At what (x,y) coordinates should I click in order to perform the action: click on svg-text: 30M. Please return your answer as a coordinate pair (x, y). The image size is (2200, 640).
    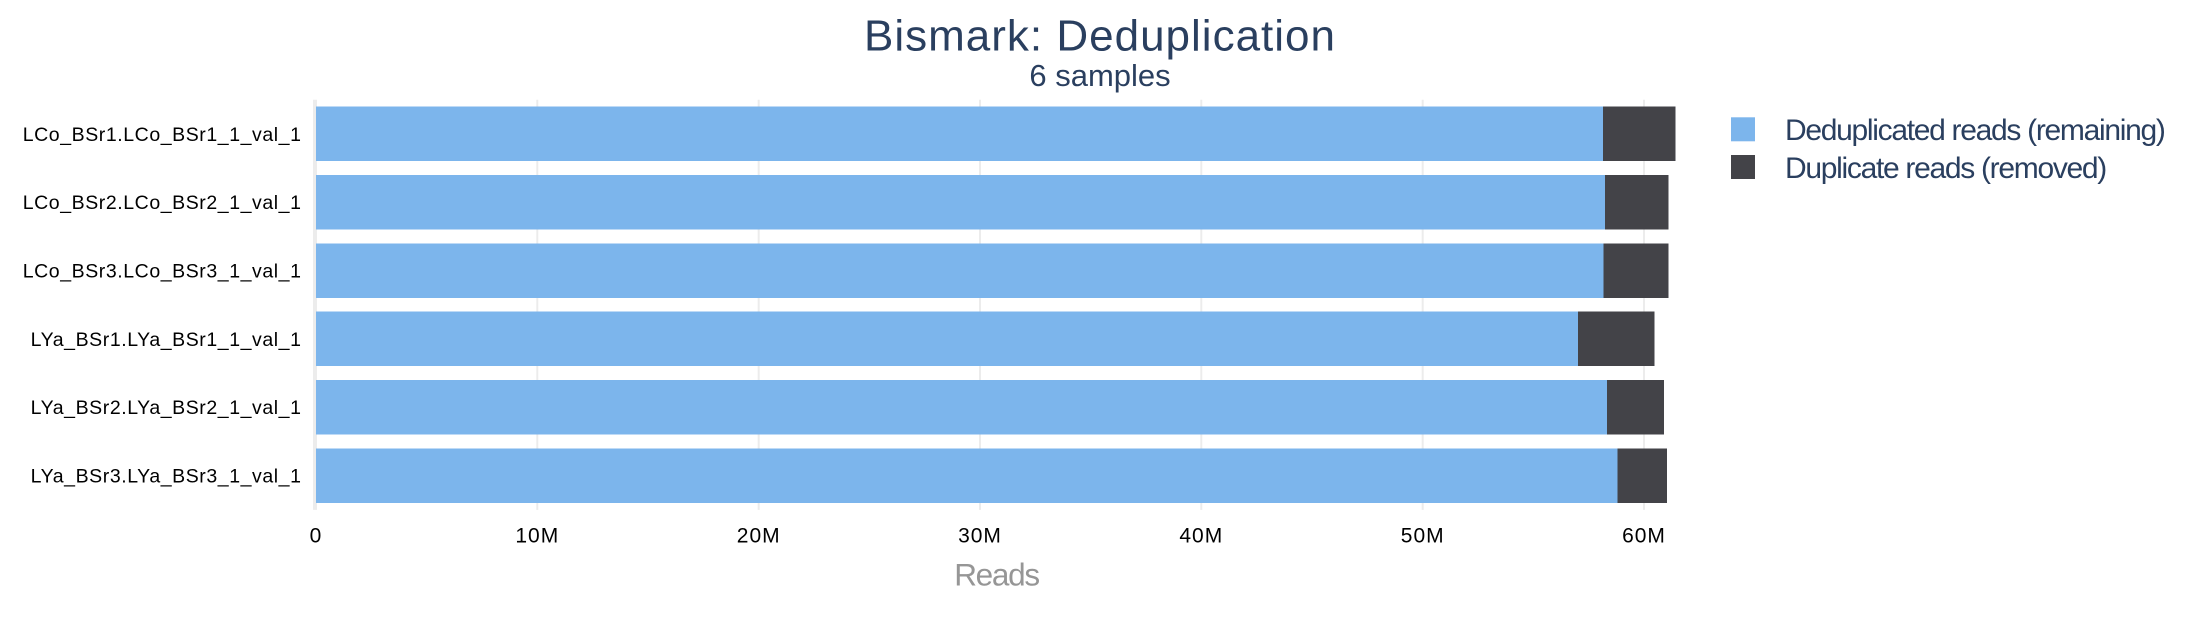
    Looking at the image, I should click on (980, 536).